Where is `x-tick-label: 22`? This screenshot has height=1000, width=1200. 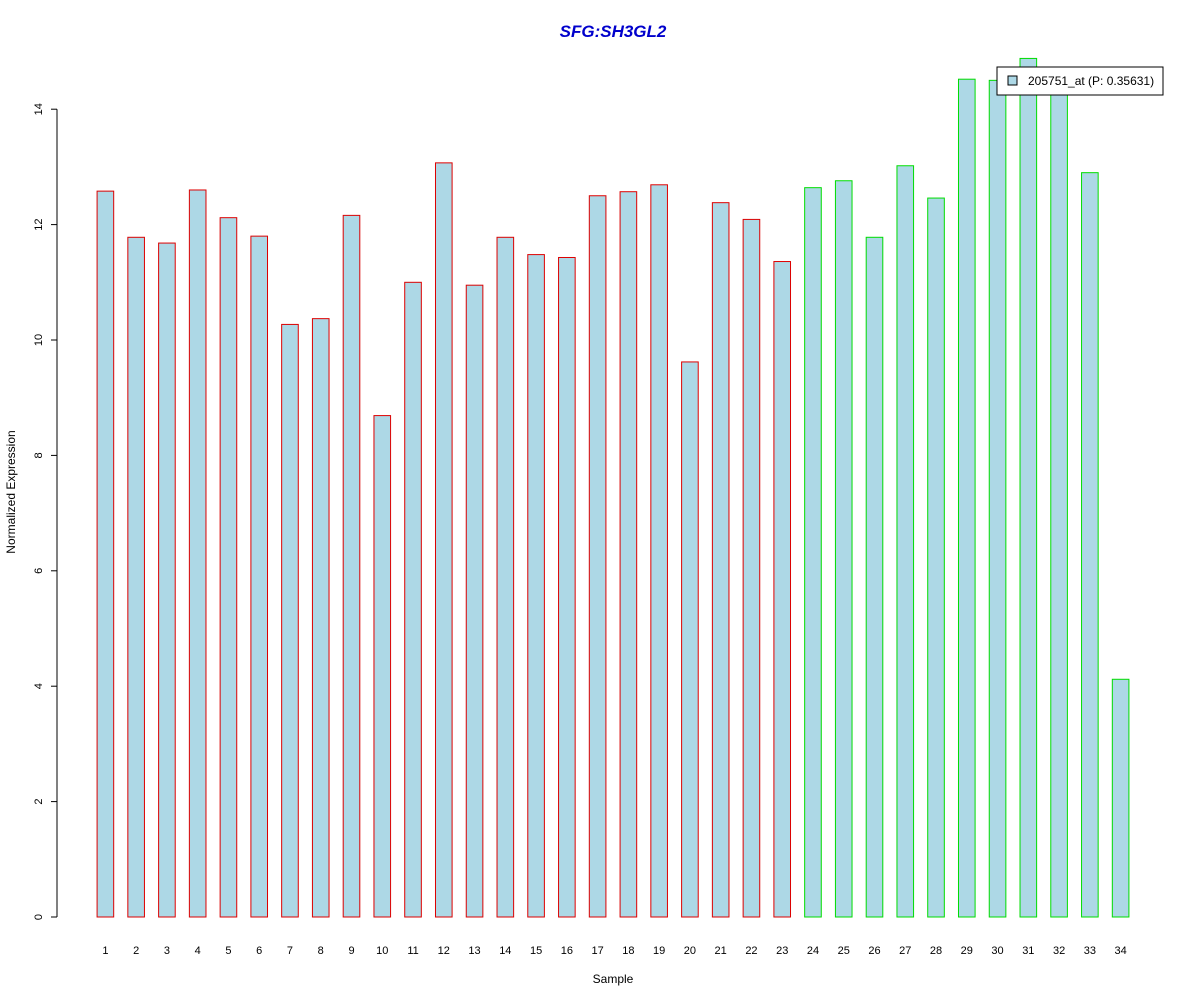
x-tick-label: 22 is located at coordinates (751, 951).